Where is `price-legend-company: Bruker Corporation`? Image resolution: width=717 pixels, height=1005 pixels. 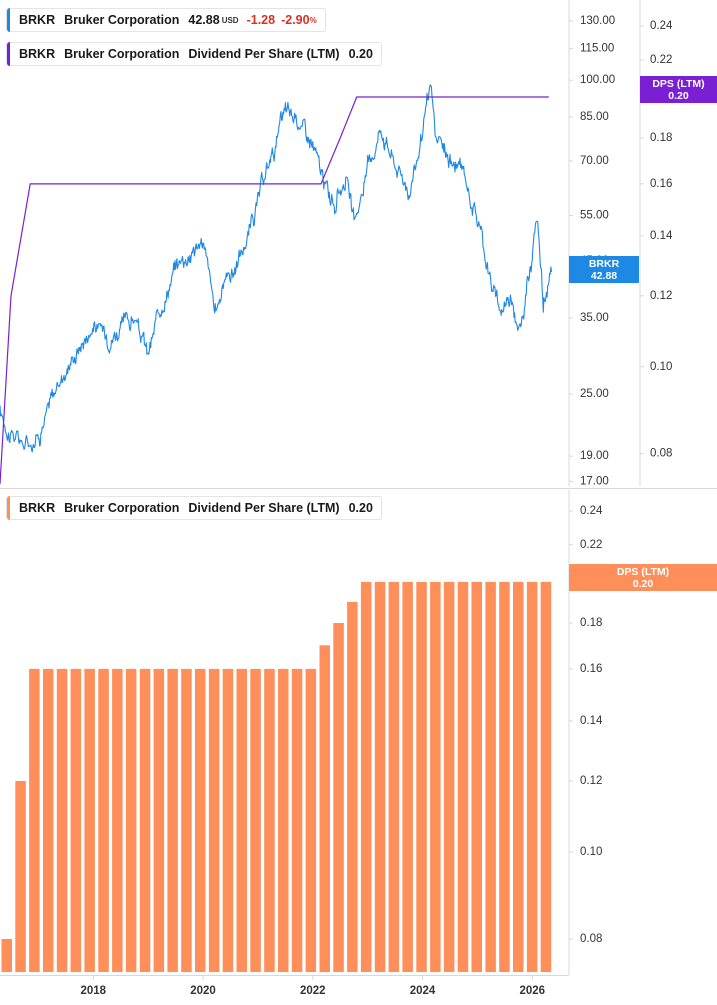
price-legend-company: Bruker Corporation is located at coordinates (122, 20).